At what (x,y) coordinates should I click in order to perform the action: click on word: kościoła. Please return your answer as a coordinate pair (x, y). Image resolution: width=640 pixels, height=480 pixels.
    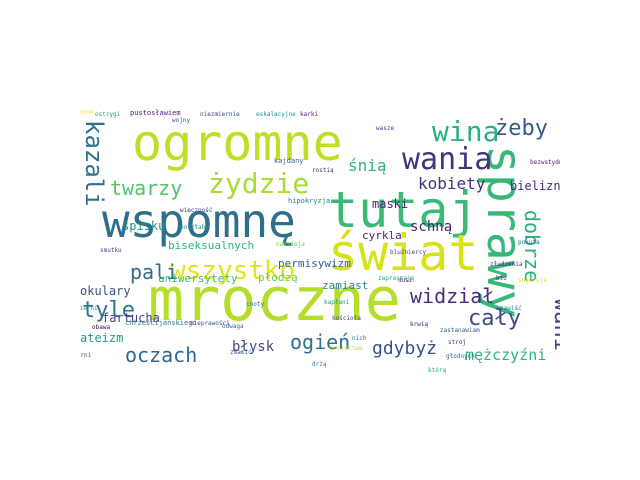
    Looking at the image, I should click on (346, 318).